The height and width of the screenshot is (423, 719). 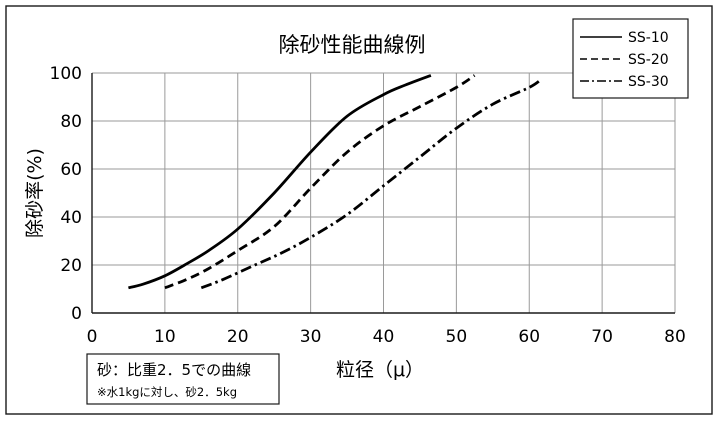 I want to click on x-tick-label: 10, so click(x=165, y=337).